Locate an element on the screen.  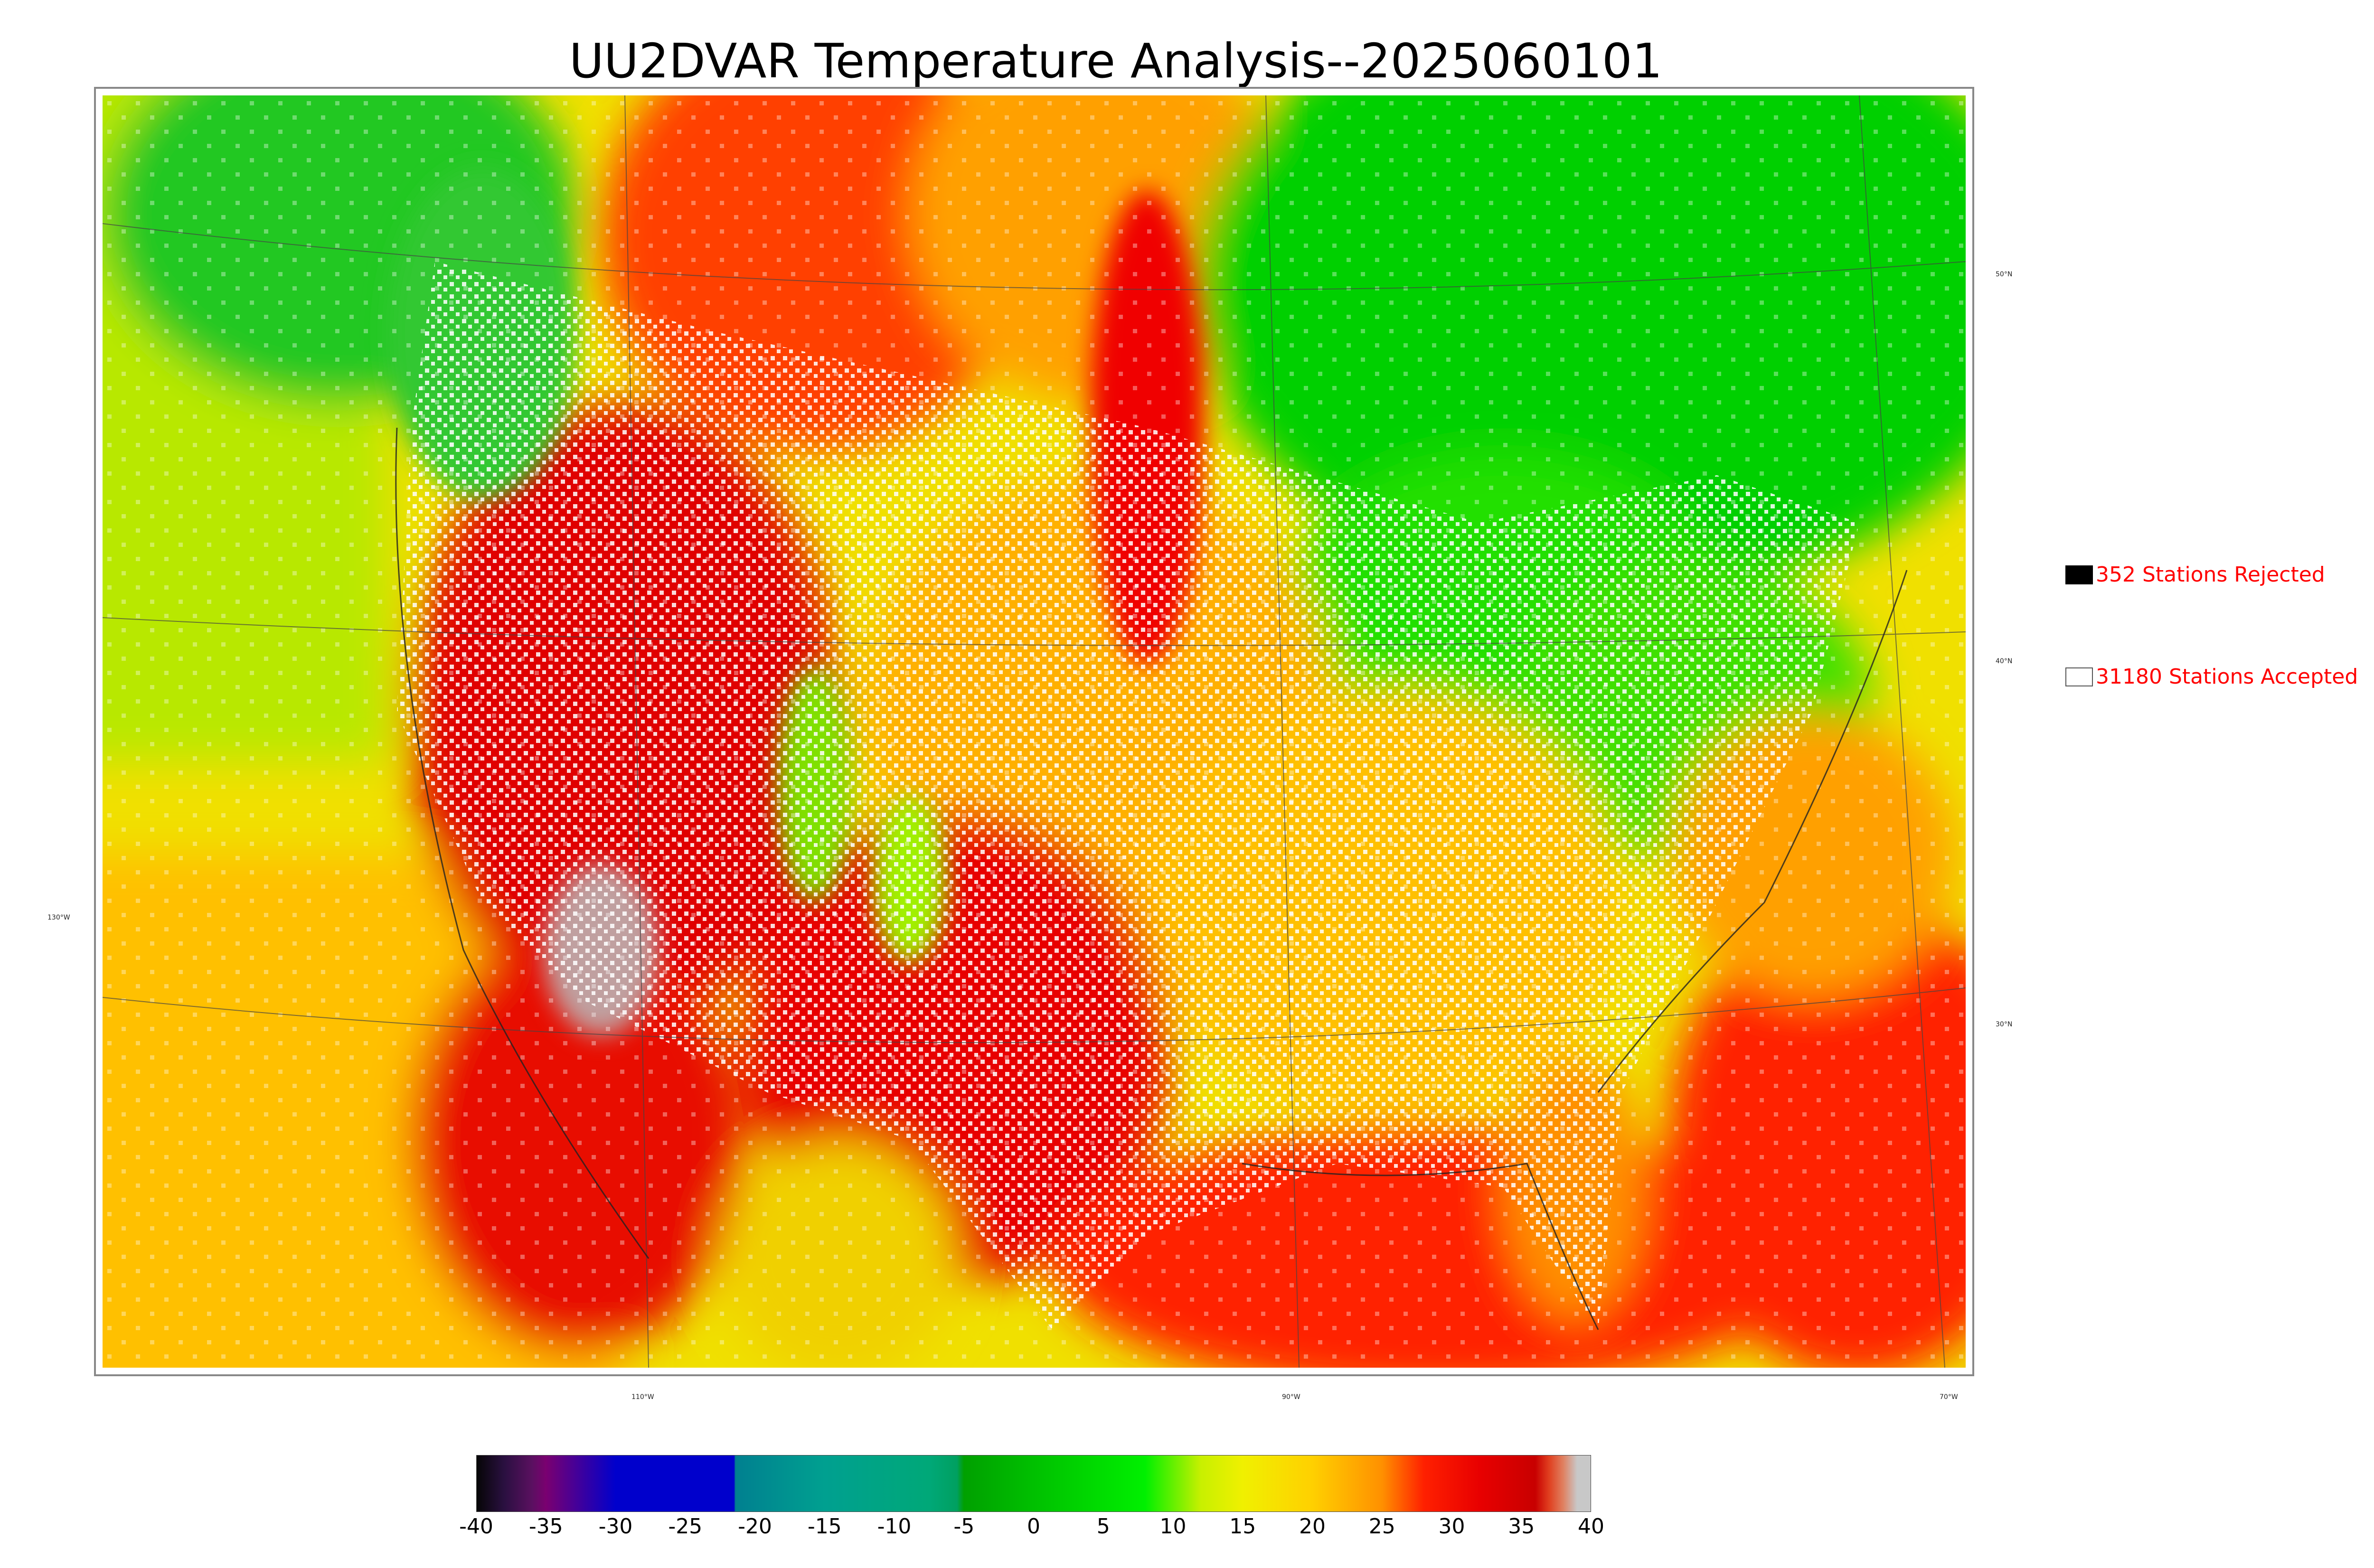
colorbar-tick: -30 is located at coordinates (615, 1527).